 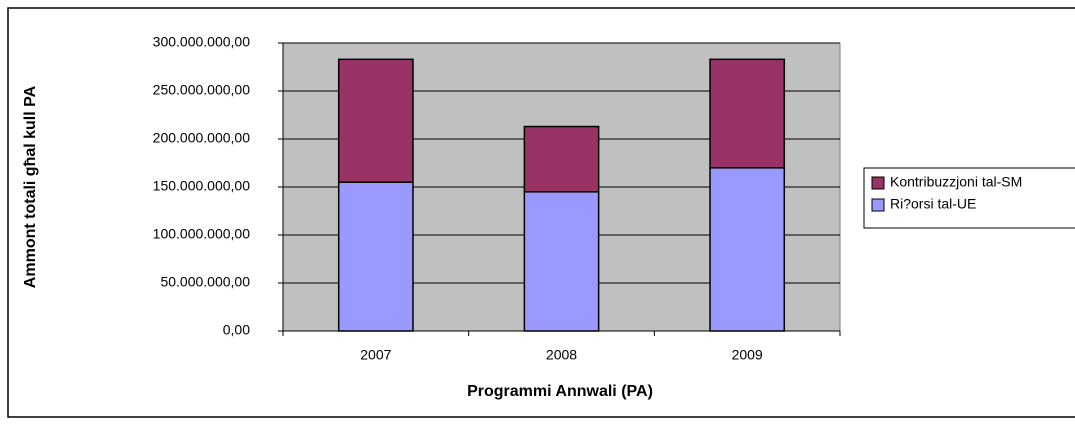 What do you see at coordinates (560, 391) in the screenshot?
I see `x-axis-title: Programmi Annwali (PA)` at bounding box center [560, 391].